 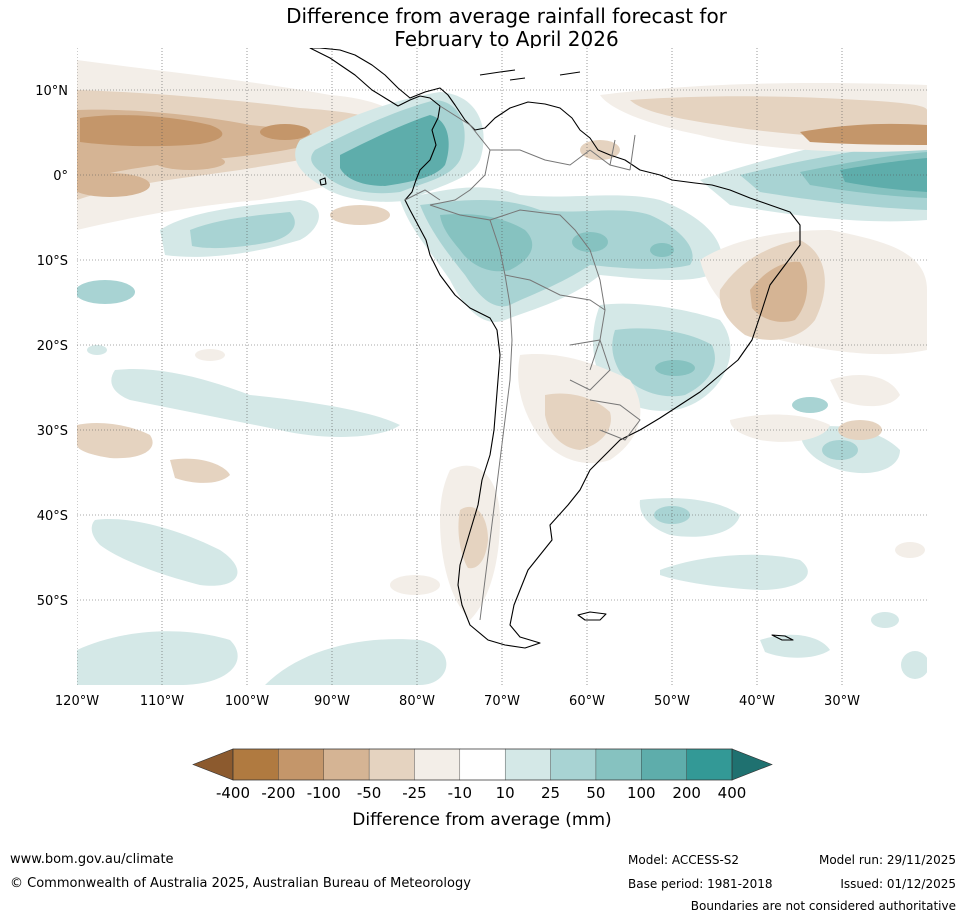 I want to click on dry-region-pacific-mid, so click(x=360, y=215).